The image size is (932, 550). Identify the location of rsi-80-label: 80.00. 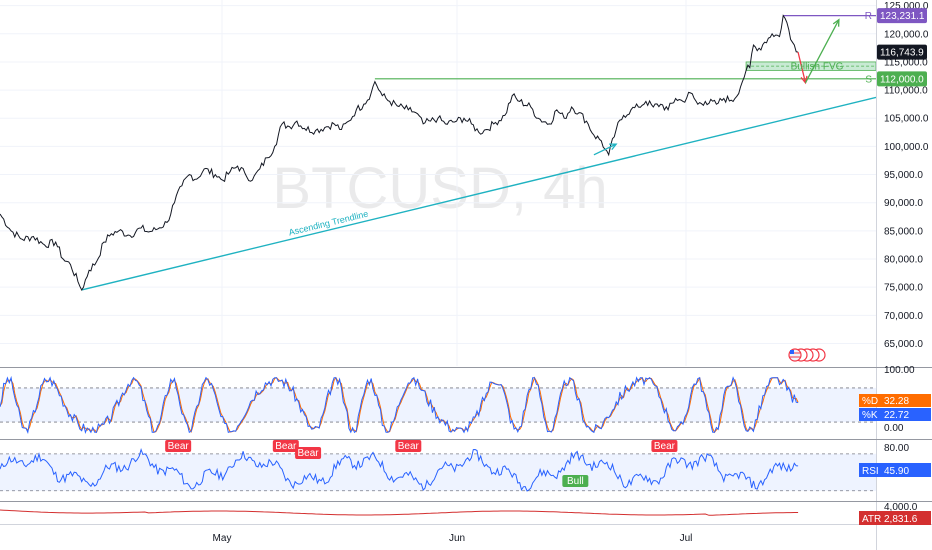
(896, 448).